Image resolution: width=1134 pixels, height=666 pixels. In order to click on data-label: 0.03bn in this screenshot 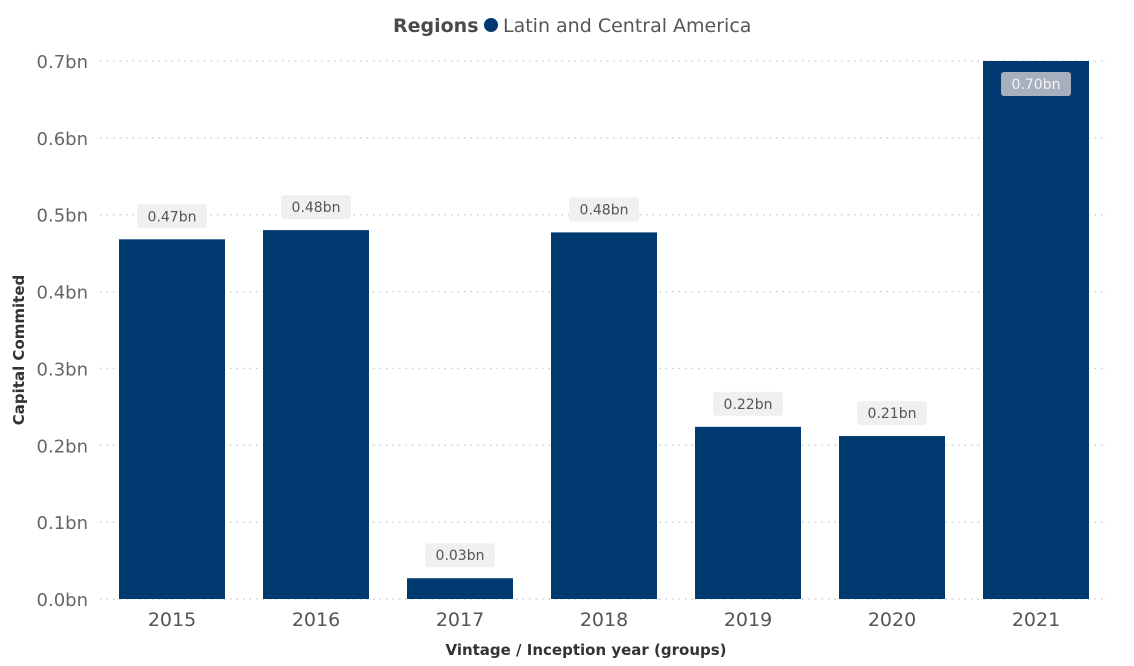, I will do `click(460, 556)`.